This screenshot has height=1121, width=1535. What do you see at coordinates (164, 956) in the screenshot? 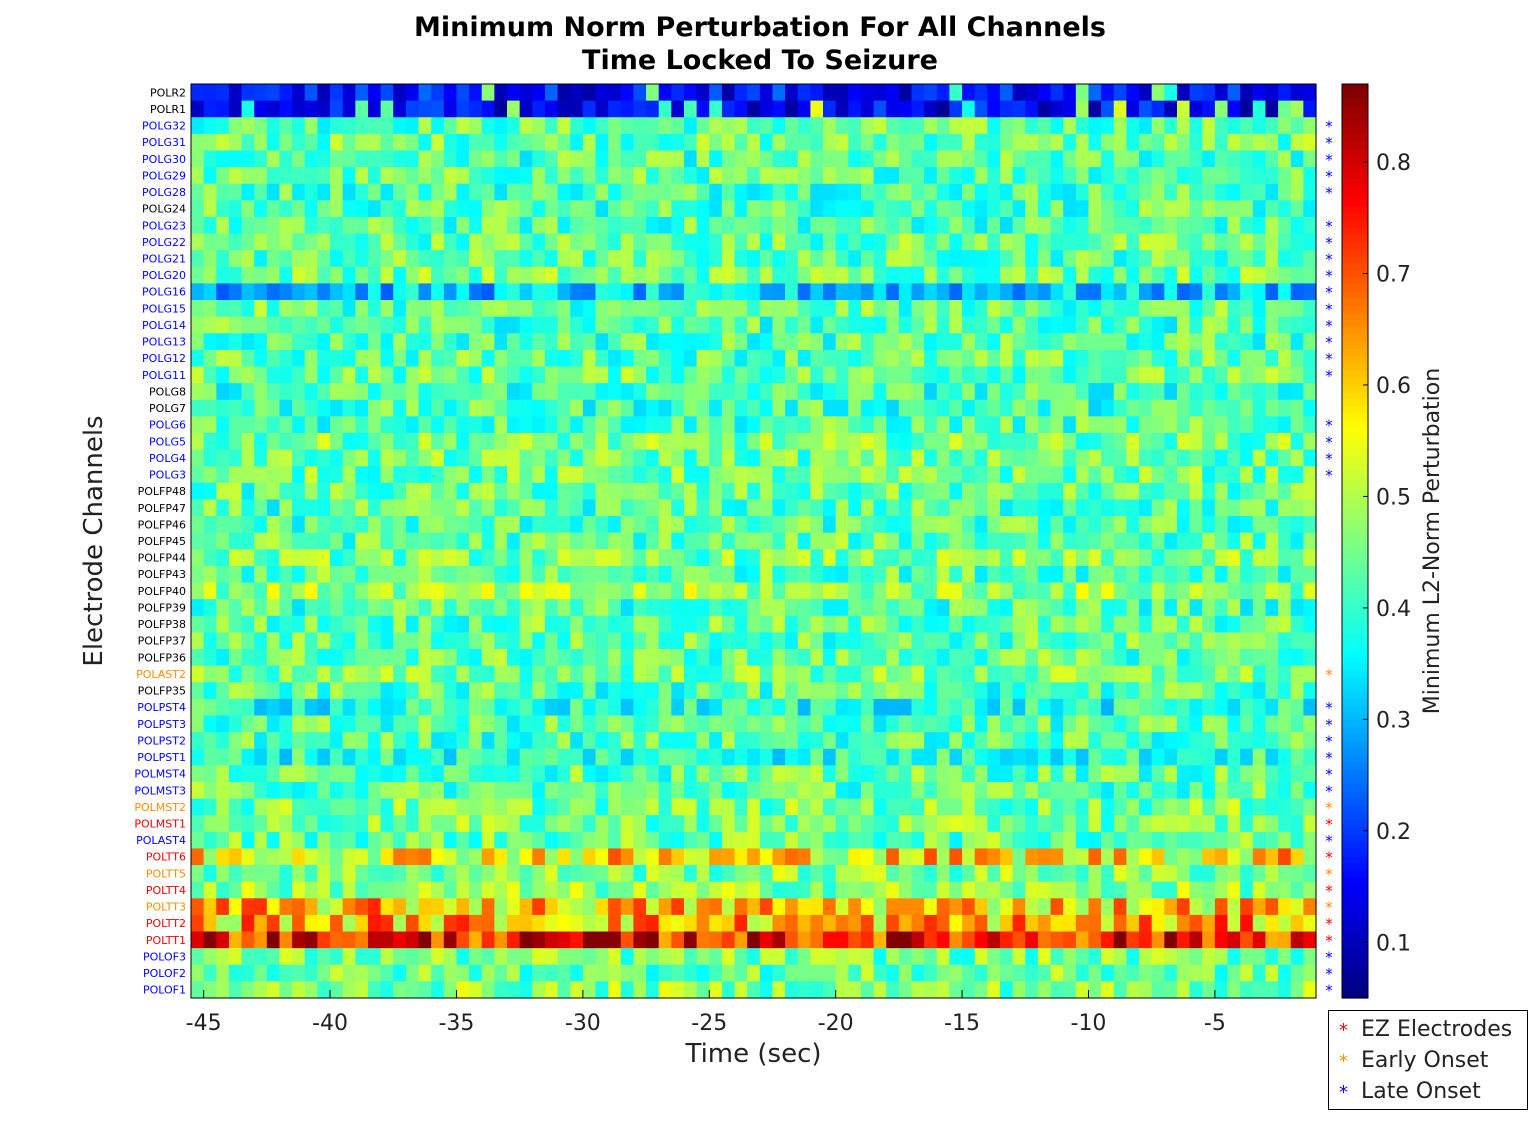
I see `y-tick-label: POLOF3` at bounding box center [164, 956].